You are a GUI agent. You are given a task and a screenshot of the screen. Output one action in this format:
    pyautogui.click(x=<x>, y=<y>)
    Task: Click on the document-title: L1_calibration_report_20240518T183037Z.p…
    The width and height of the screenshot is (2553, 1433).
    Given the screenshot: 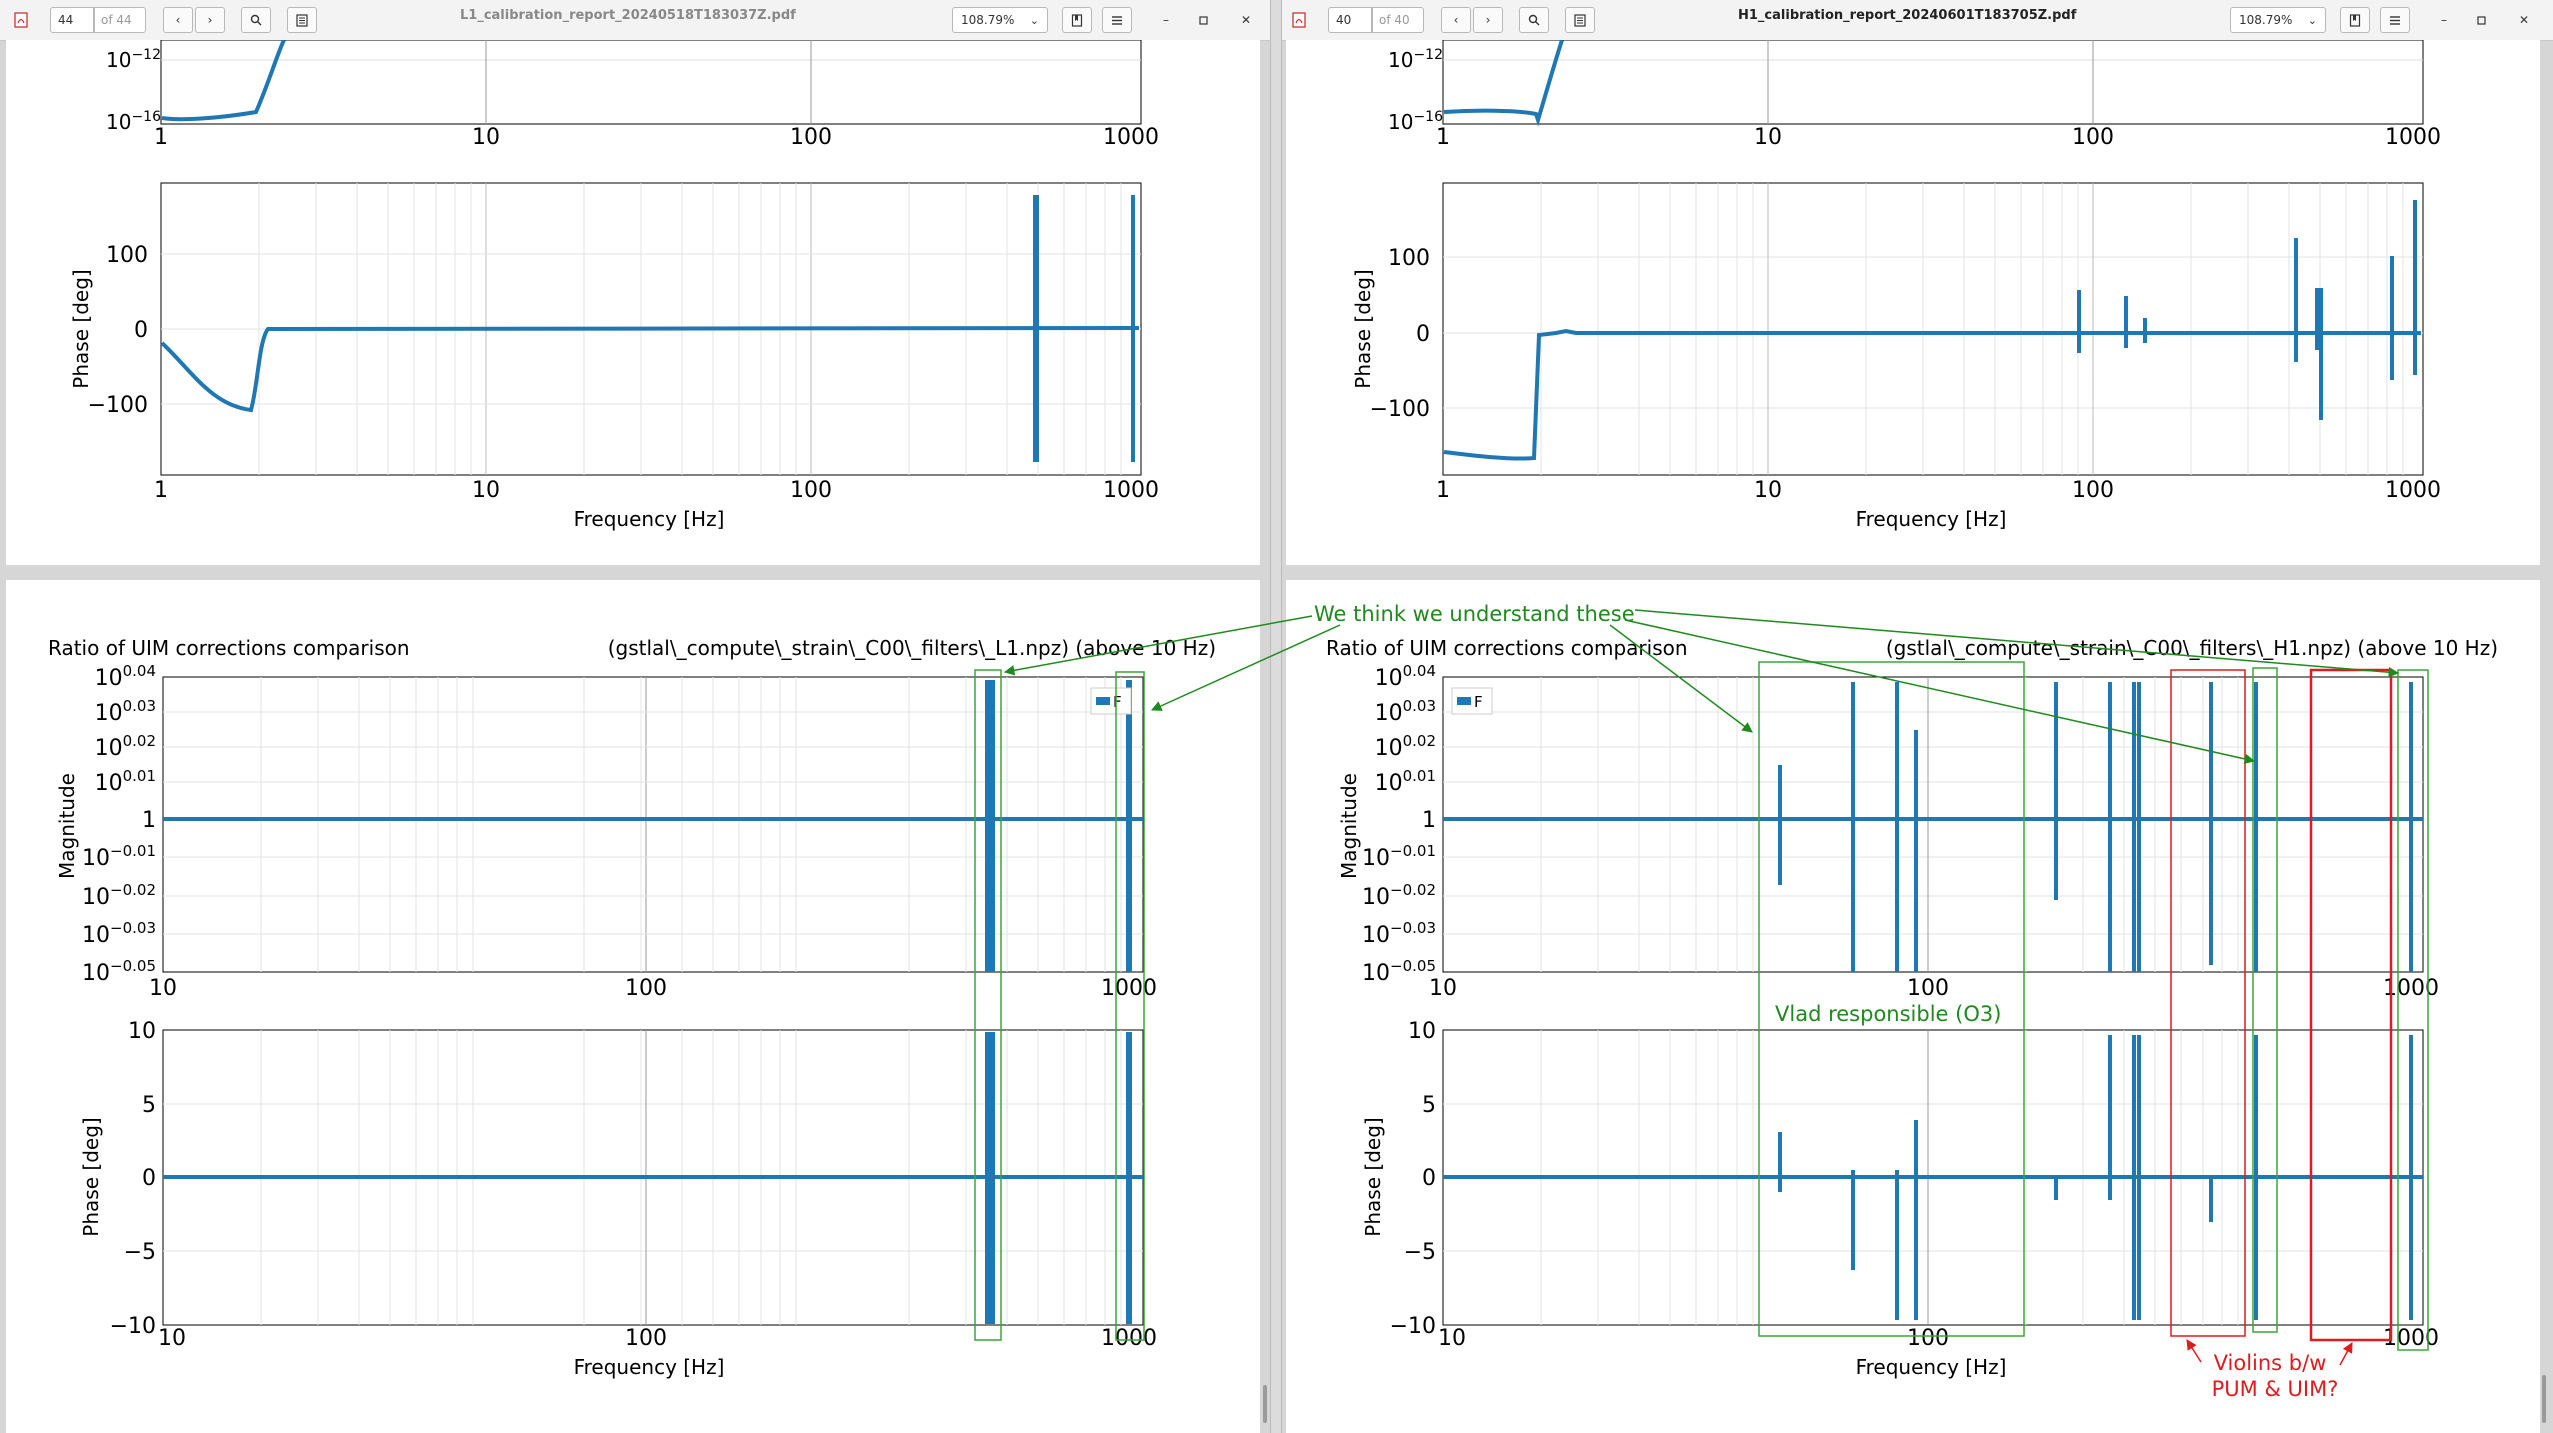 What is the action you would take?
    pyautogui.click(x=628, y=15)
    